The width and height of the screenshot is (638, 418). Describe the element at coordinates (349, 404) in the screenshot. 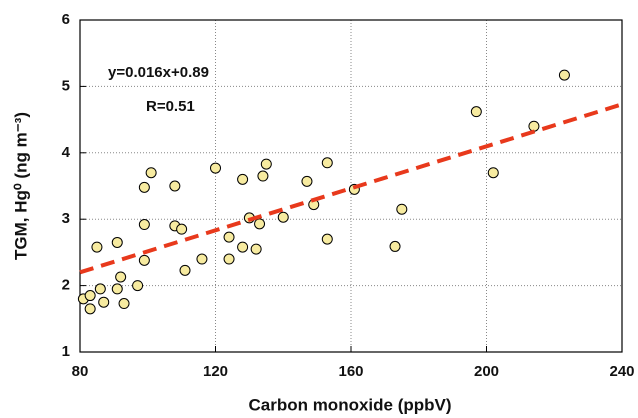

I see `x-axis-title: Carbon monoxide (ppbV)` at that location.